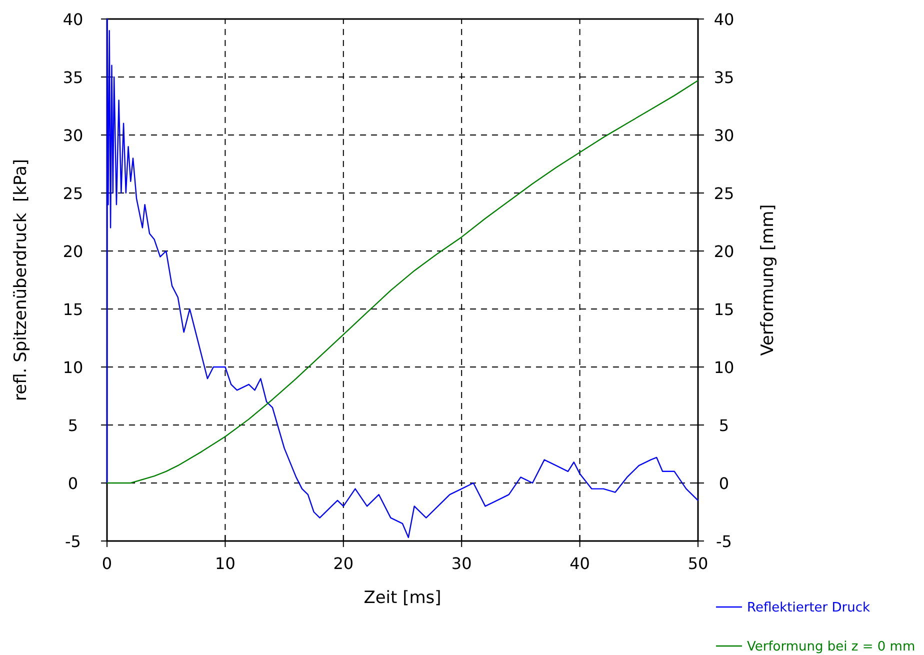  What do you see at coordinates (724, 425) in the screenshot?
I see `y2-tick-label: 5` at bounding box center [724, 425].